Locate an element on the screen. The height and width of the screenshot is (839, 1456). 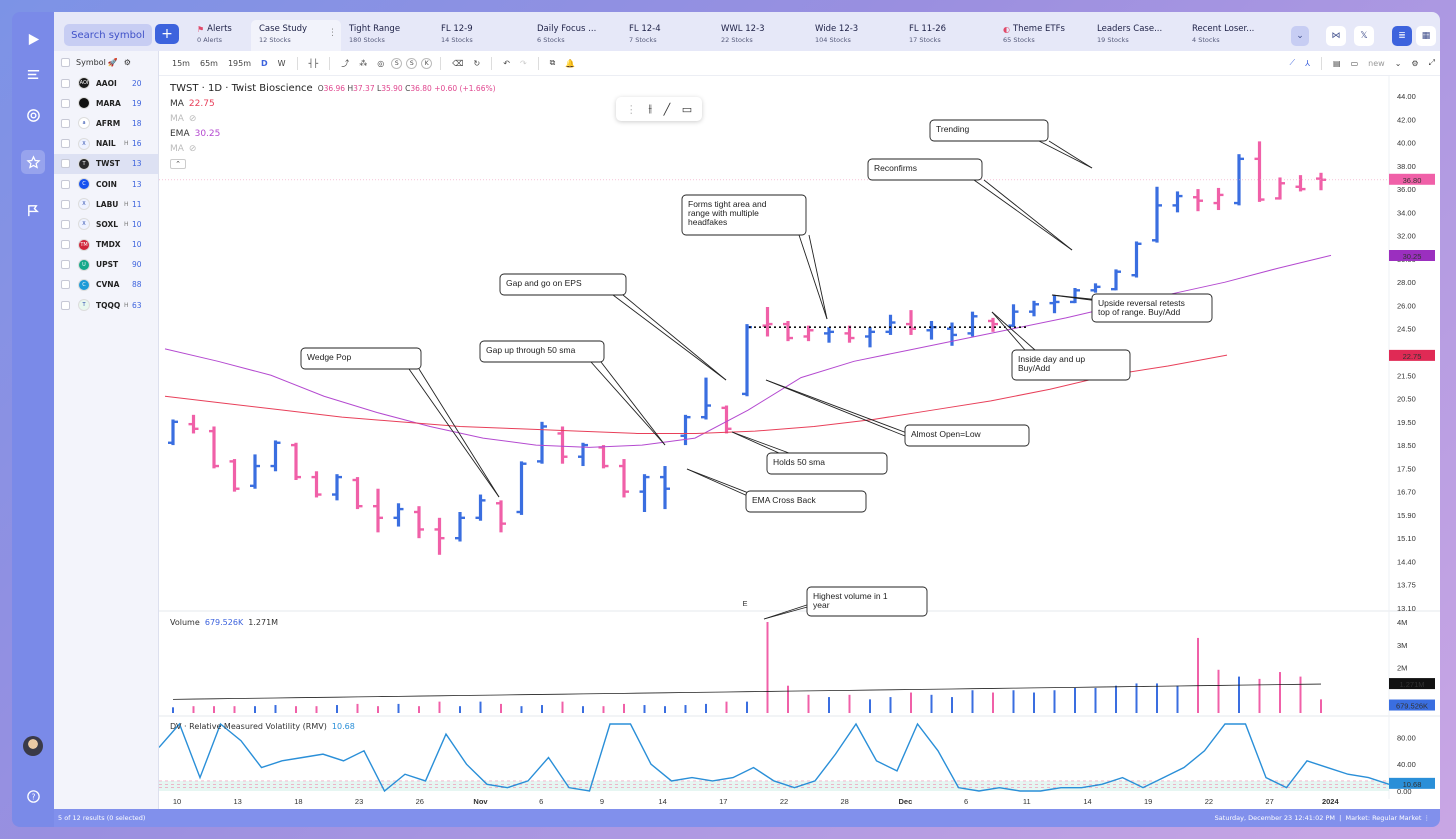
watchlist-row-afrm: a AFRM 18 is located at coordinates (106, 123).